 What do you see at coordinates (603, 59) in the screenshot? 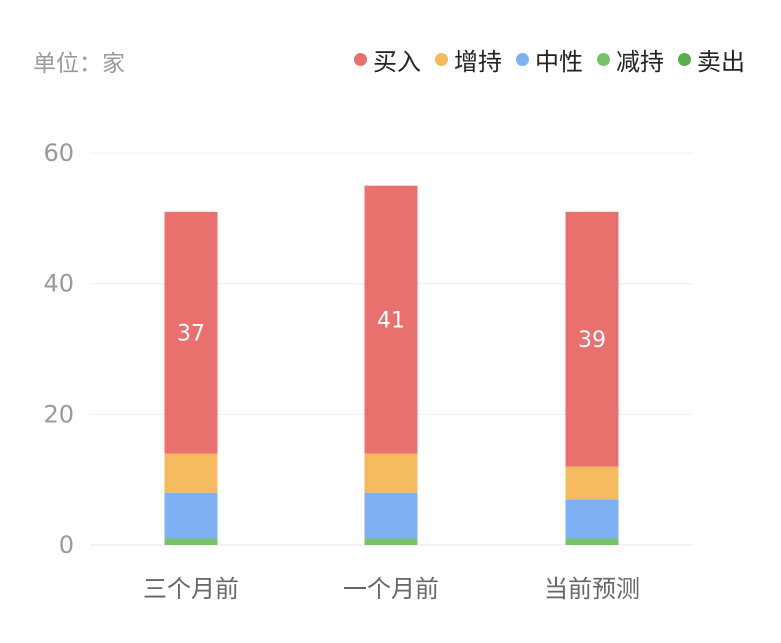
I see `legend-dot-underweight` at bounding box center [603, 59].